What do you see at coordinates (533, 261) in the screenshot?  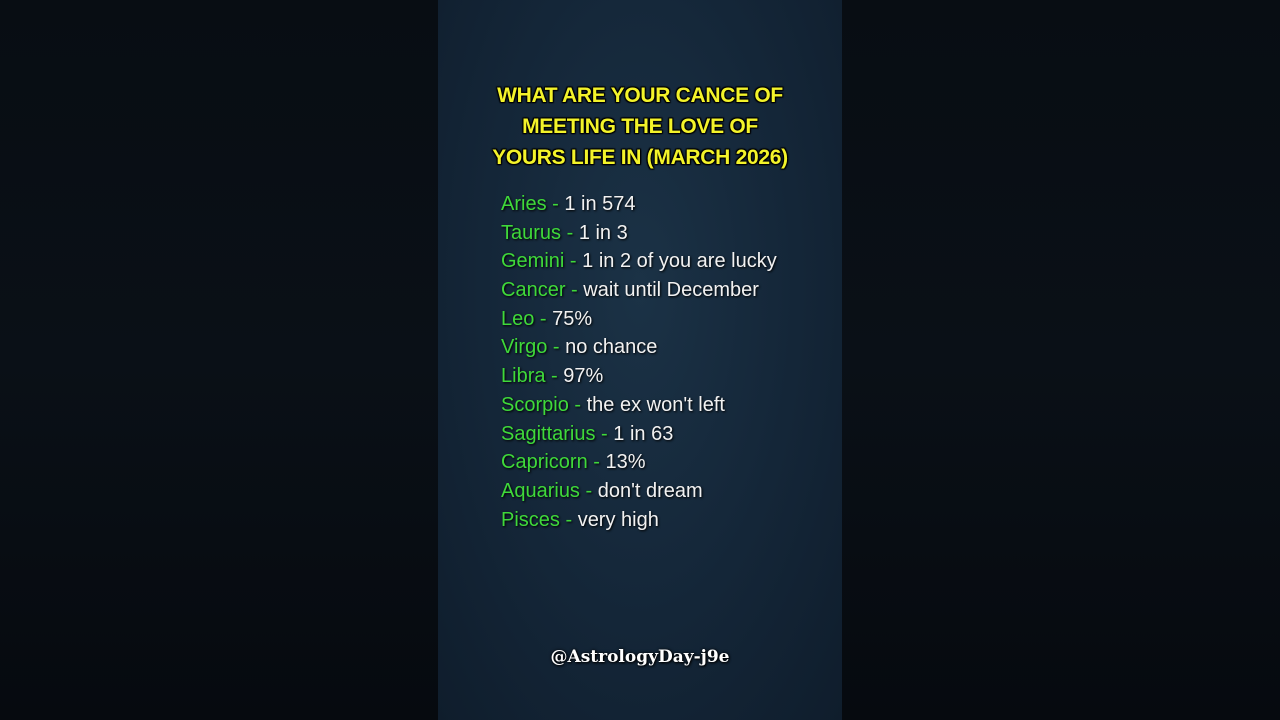 I see `zodiac-sign: Gemini` at bounding box center [533, 261].